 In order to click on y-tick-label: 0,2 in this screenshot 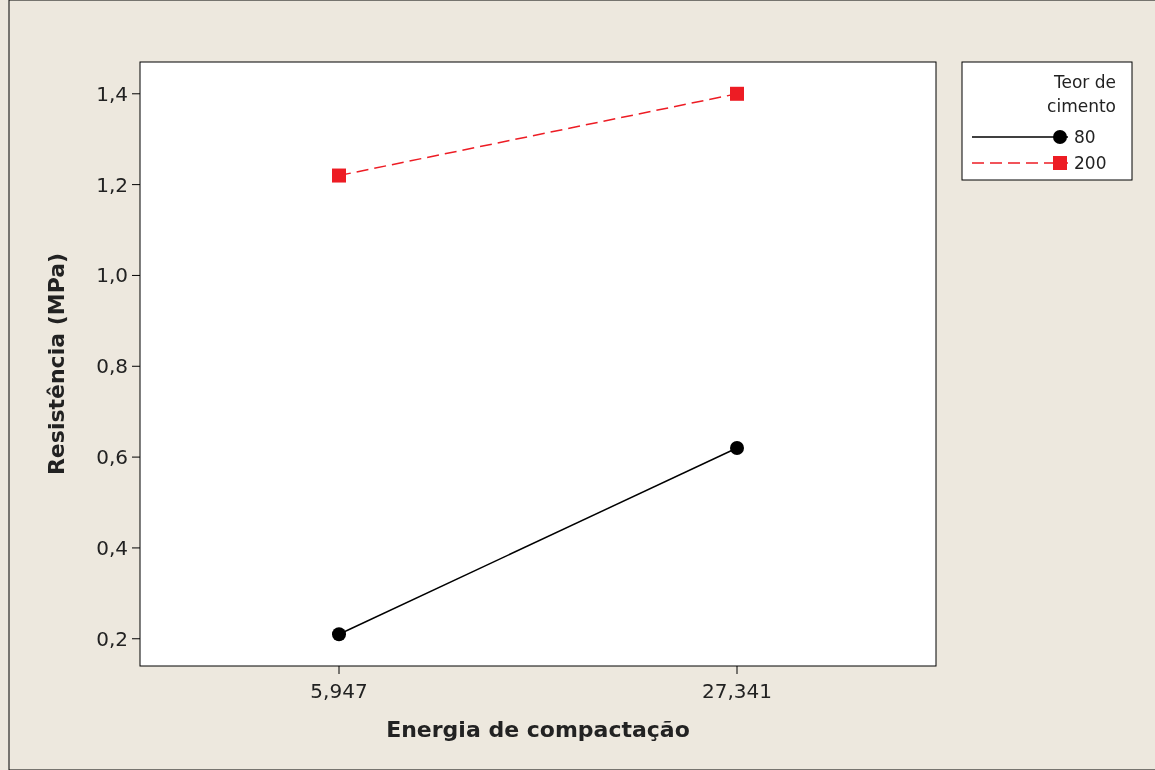, I will do `click(112, 638)`.